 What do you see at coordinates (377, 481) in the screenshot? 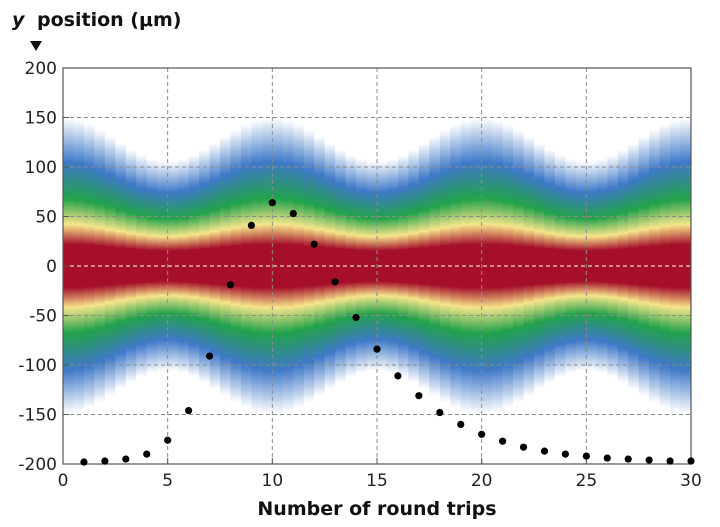
I see `x-tick-label: 15` at bounding box center [377, 481].